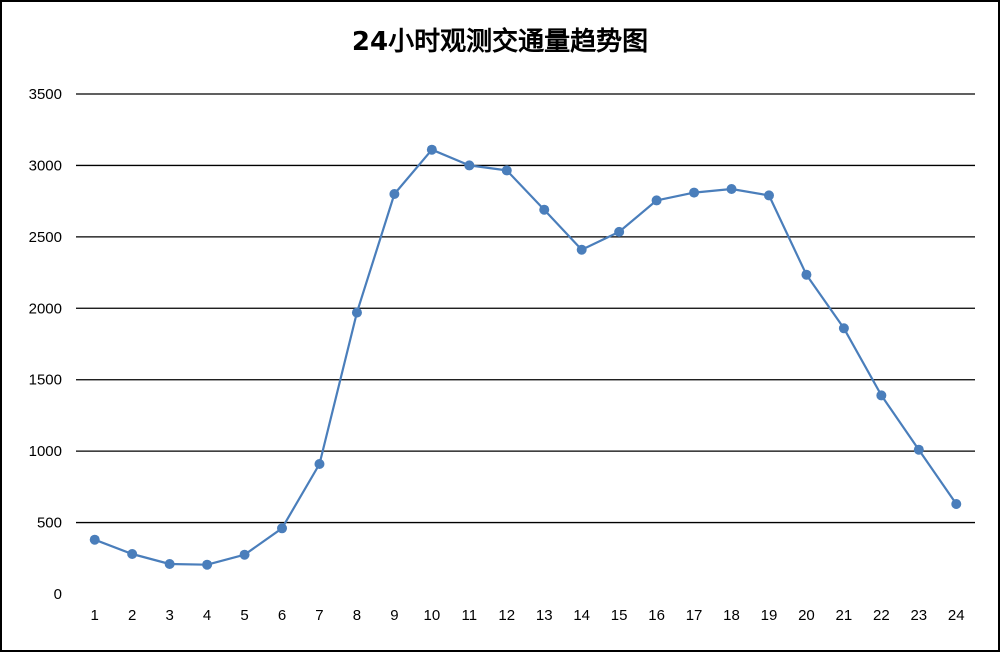 This screenshot has width=1000, height=652. Describe the element at coordinates (769, 615) in the screenshot. I see `x-tick-label: 19` at that location.